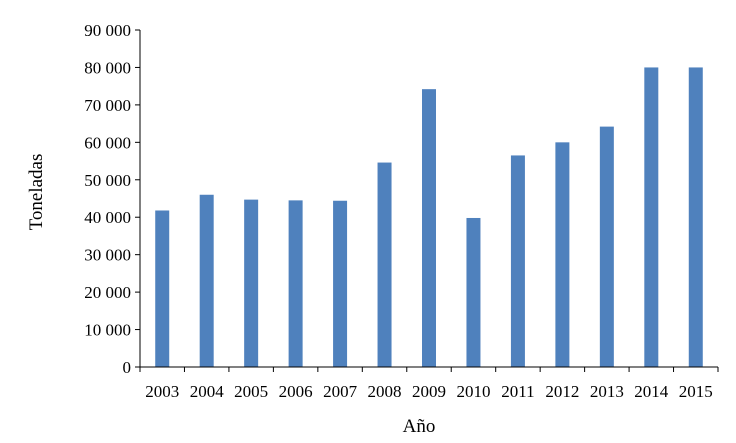 Image resolution: width=736 pixels, height=443 pixels. What do you see at coordinates (651, 217) in the screenshot?
I see `bar-2014` at bounding box center [651, 217].